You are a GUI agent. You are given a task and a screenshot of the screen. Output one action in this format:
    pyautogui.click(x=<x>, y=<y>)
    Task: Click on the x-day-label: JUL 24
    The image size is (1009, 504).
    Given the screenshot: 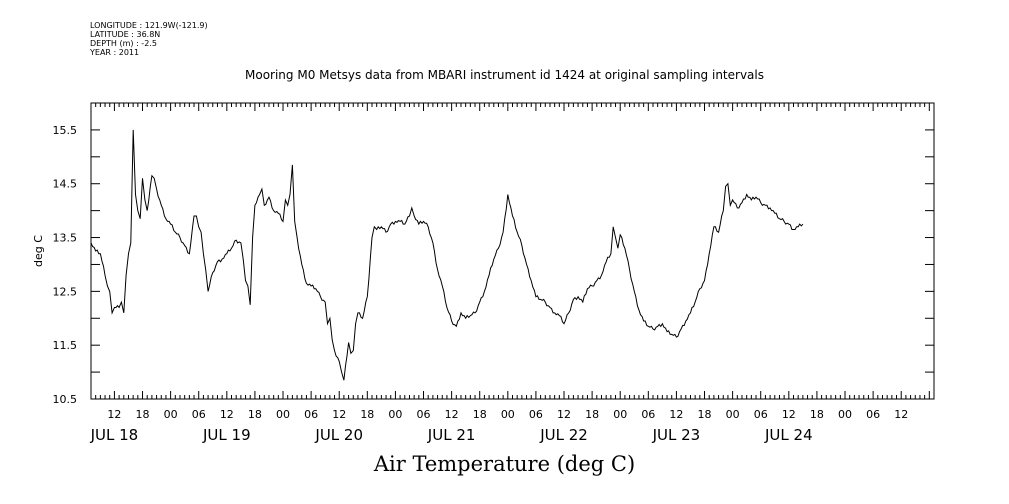 What is the action you would take?
    pyautogui.click(x=788, y=435)
    